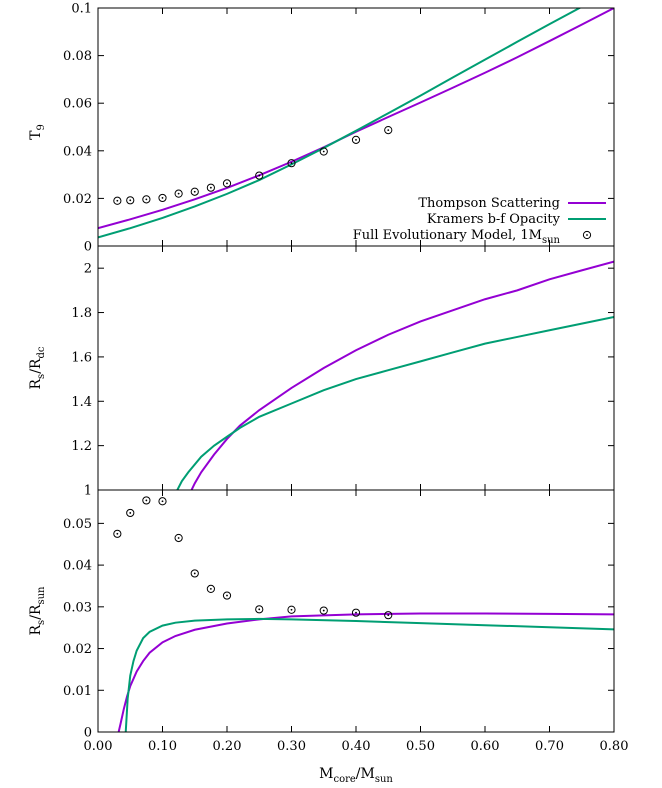 The width and height of the screenshot is (662, 788). I want to click on panel-middle-ytick-label: 1.8, so click(81, 313).